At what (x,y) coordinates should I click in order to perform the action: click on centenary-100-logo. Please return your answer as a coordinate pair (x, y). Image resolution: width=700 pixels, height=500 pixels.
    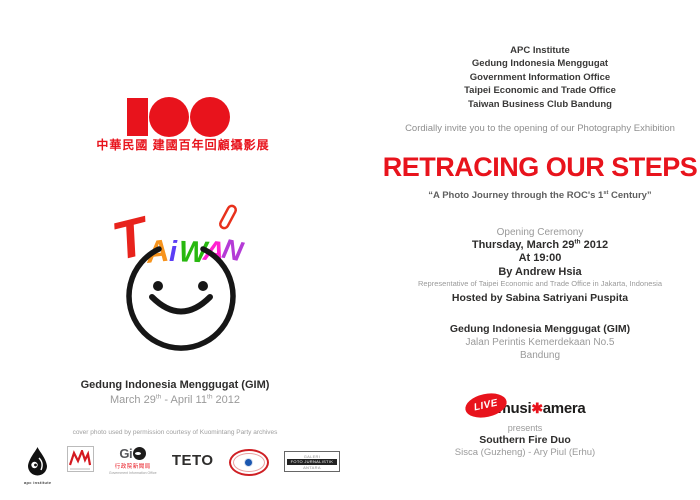
    Looking at the image, I should click on (178, 117).